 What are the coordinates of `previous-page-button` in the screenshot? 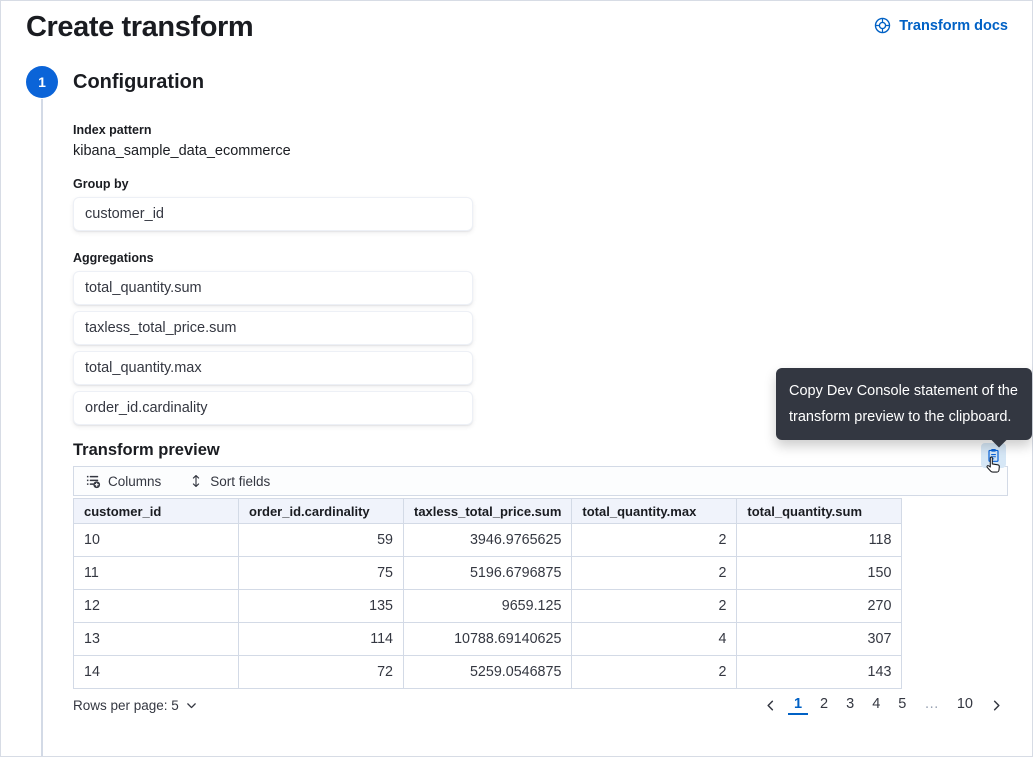 It's located at (770, 705).